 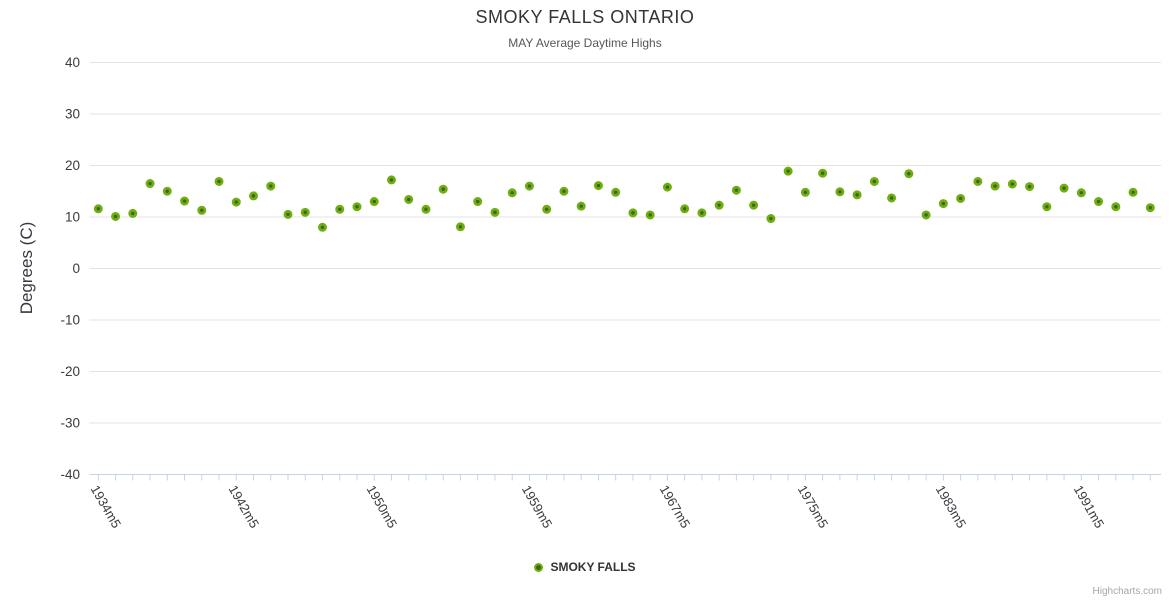 What do you see at coordinates (951, 507) in the screenshot?
I see `x-axis-tick-label: 1983m5` at bounding box center [951, 507].